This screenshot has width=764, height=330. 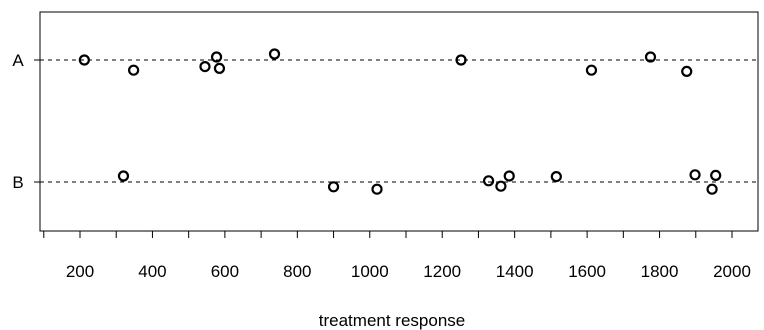 What do you see at coordinates (397, 256) in the screenshot?
I see `x-axis: 200 400 600 800 1000 1200 1400 1600 1800 2000` at bounding box center [397, 256].